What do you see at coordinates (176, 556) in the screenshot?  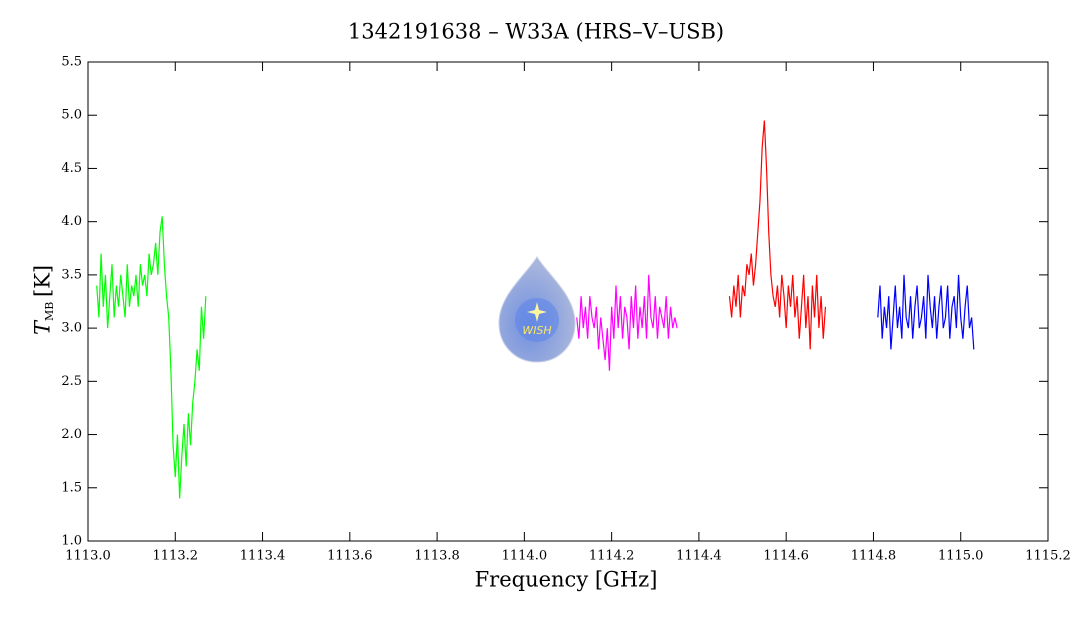 I see `x-tick-label: 1113.2` at bounding box center [176, 556].